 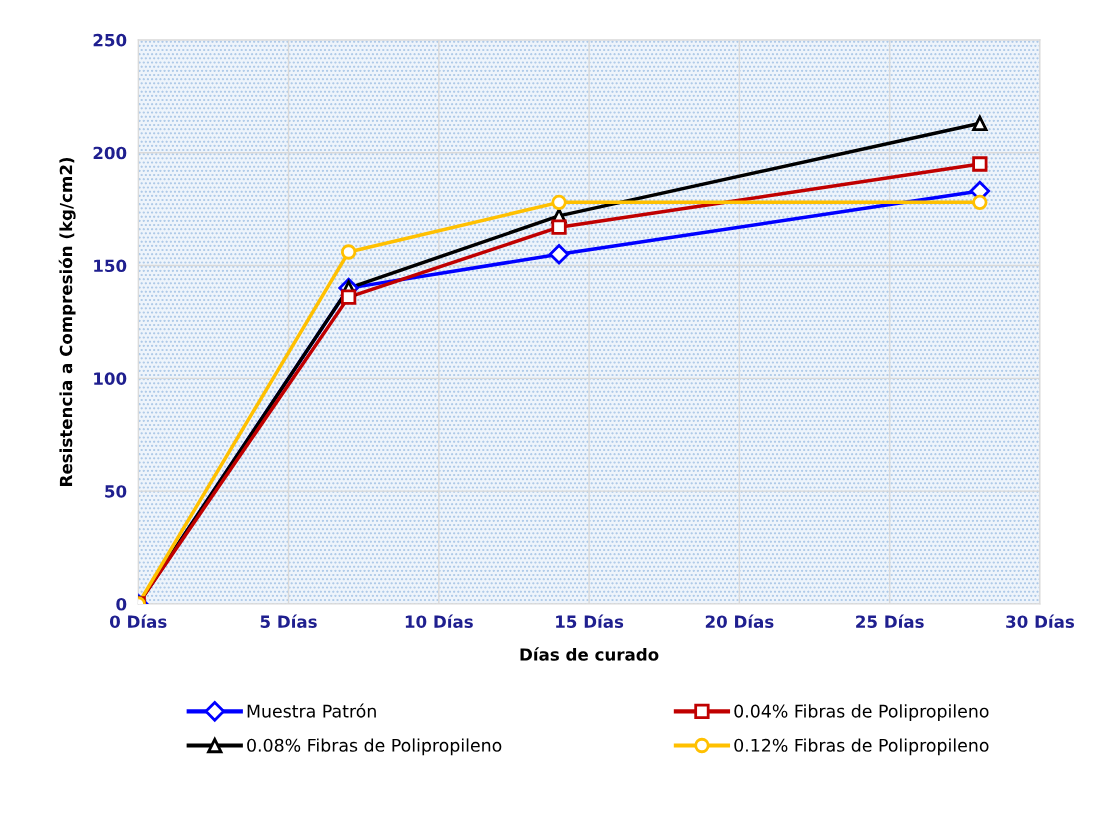 What do you see at coordinates (1040, 621) in the screenshot?
I see `x-tick-label: 30 Días` at bounding box center [1040, 621].